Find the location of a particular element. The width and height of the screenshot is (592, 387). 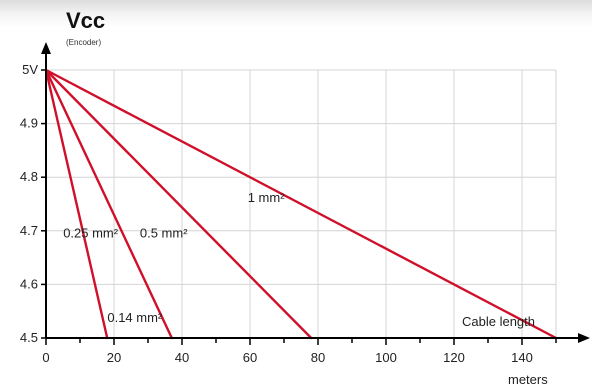

series-label-1: 0.5 mm² is located at coordinates (164, 232).